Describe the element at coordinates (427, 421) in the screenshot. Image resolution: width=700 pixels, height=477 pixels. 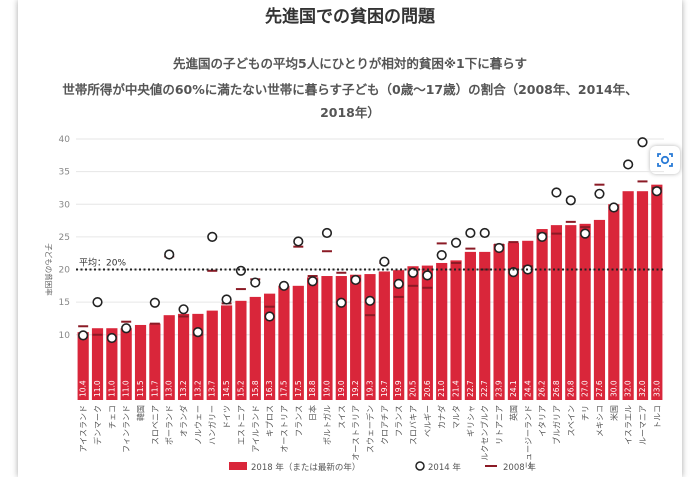
I see `category-label: ベルギー` at that location.